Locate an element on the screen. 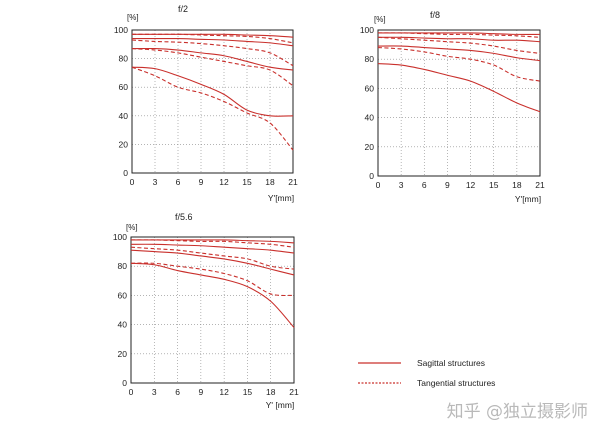 The width and height of the screenshot is (600, 432). mtf-chart-2: 0 3 6 9 12 15 18 21 0 20 40 60 80 100 f/8 [%] Y'[mm] is located at coordinates (452, 107).